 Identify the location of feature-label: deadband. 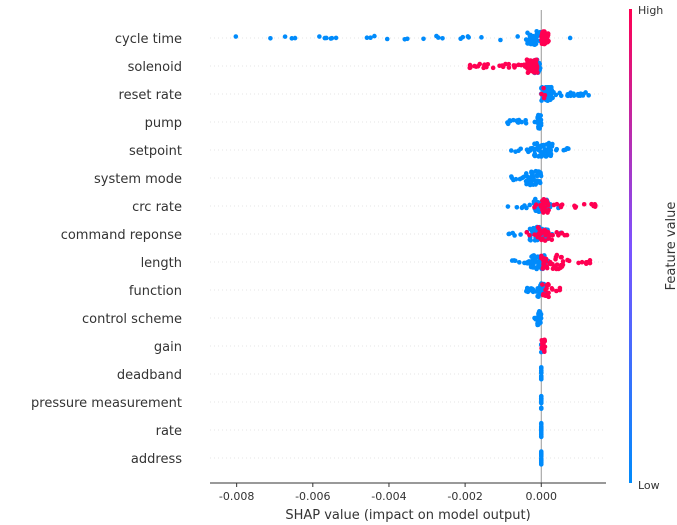
(149, 375).